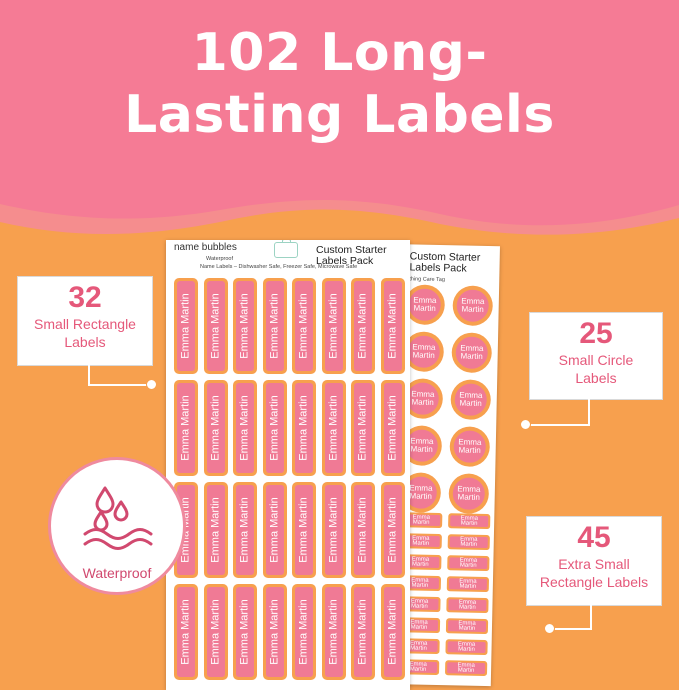  I want to click on waterproof-note: Waterproof, so click(220, 259).